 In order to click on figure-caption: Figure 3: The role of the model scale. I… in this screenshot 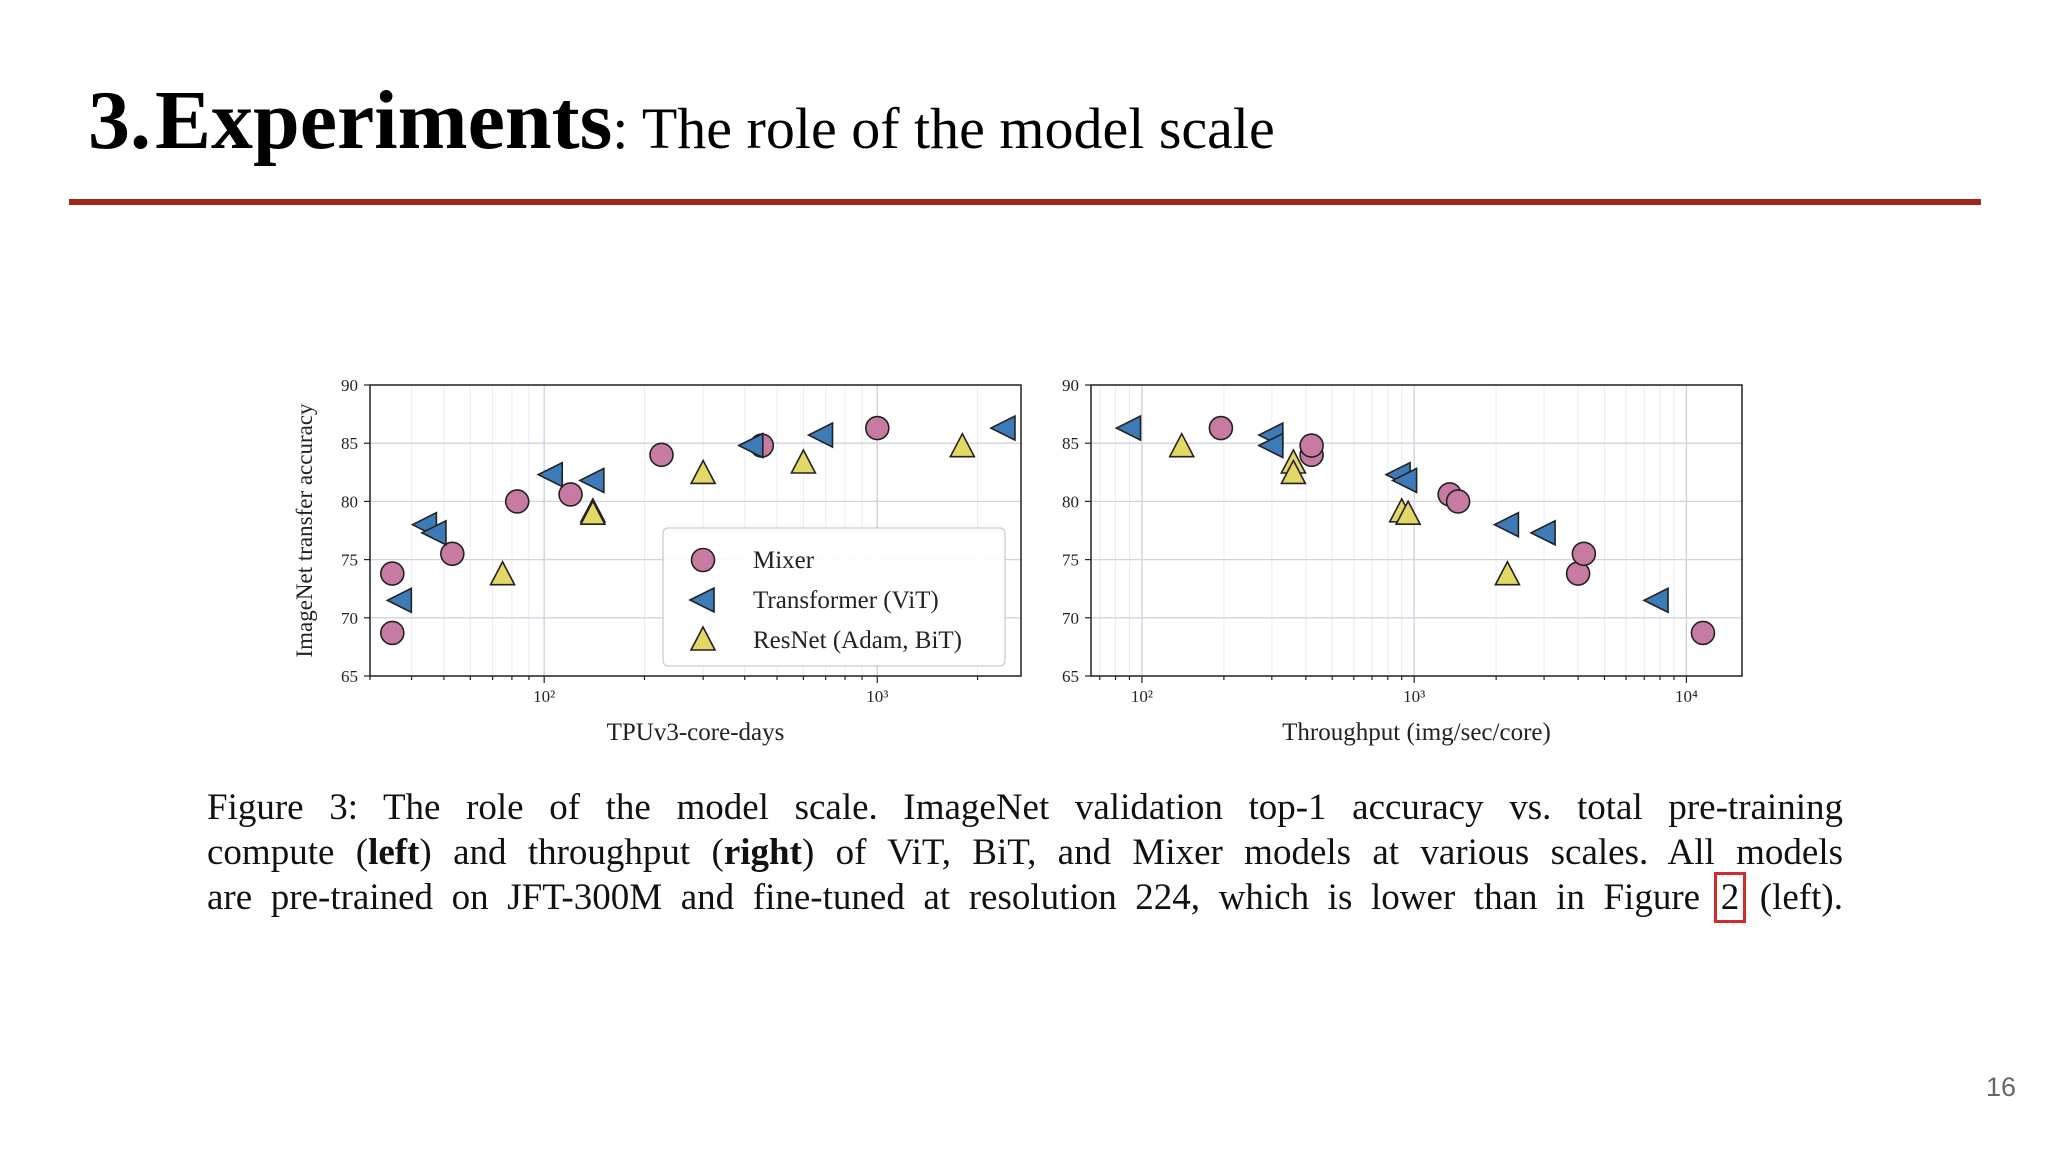, I will do `click(1025, 854)`.